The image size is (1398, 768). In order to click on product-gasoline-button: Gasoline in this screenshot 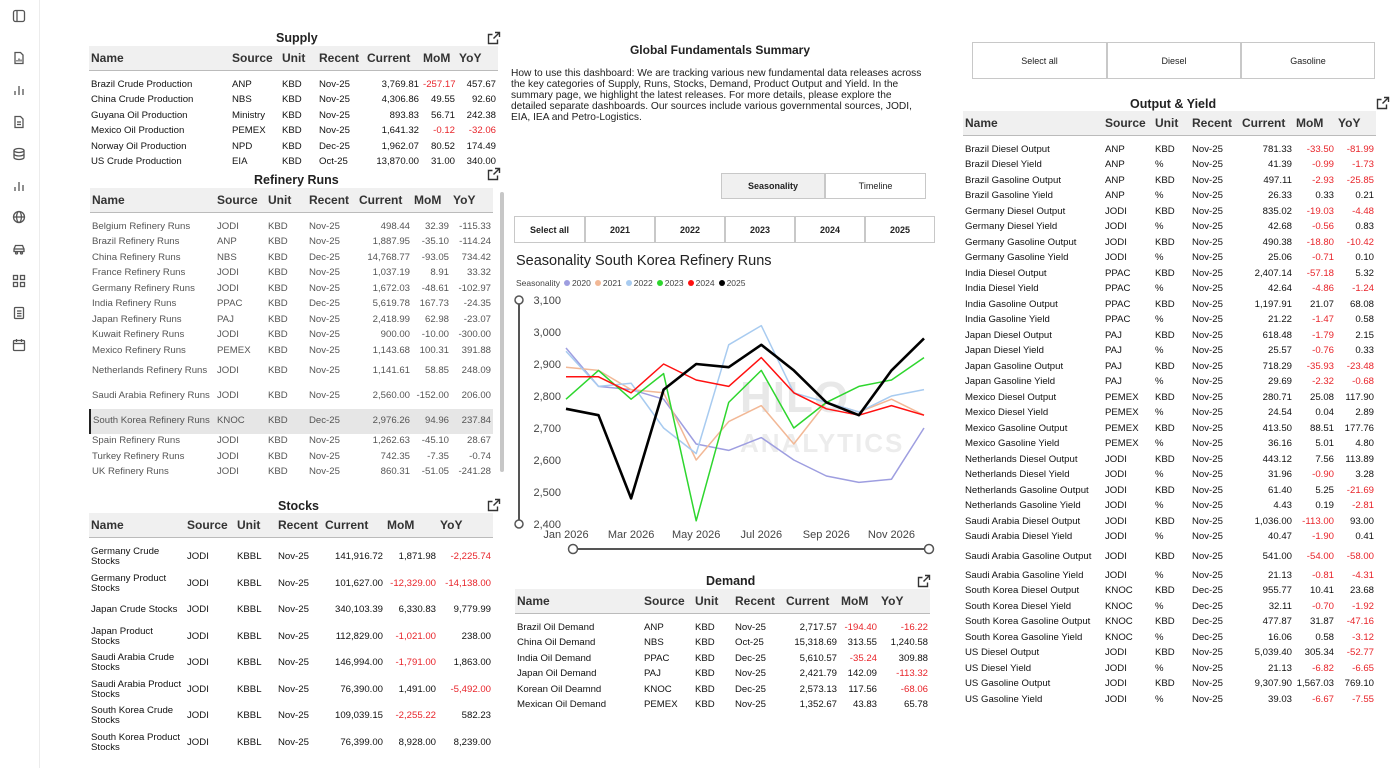, I will do `click(1308, 60)`.